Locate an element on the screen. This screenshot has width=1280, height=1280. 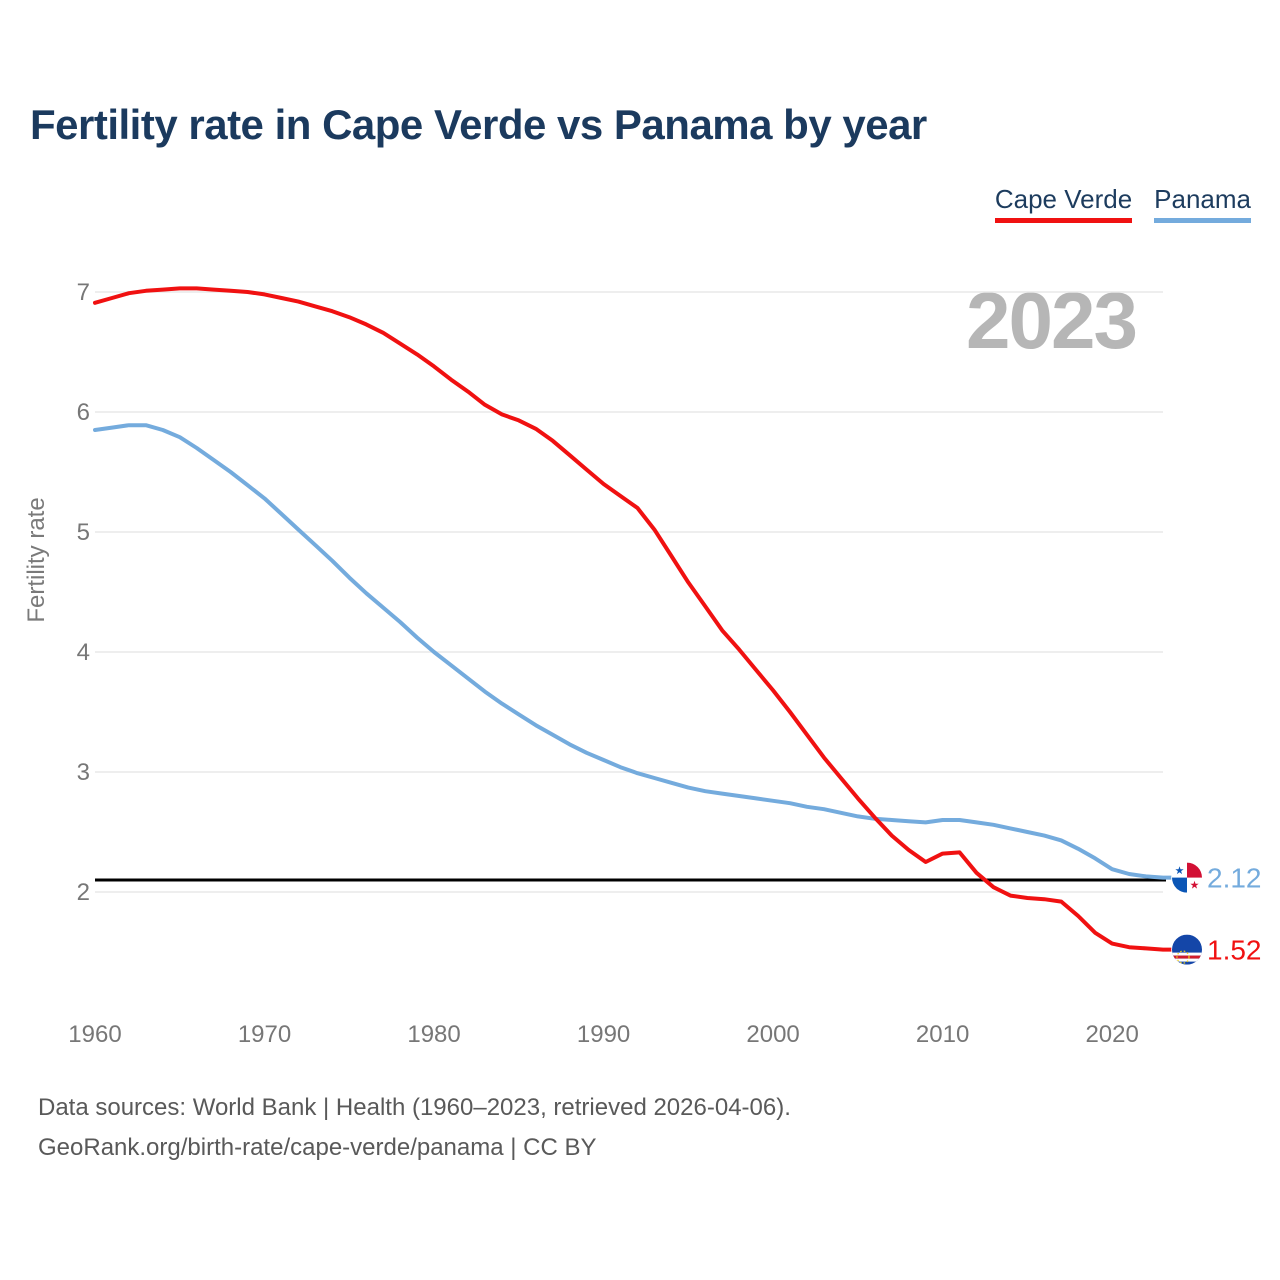
y-axis-title: Fertility rate is located at coordinates (36, 559).